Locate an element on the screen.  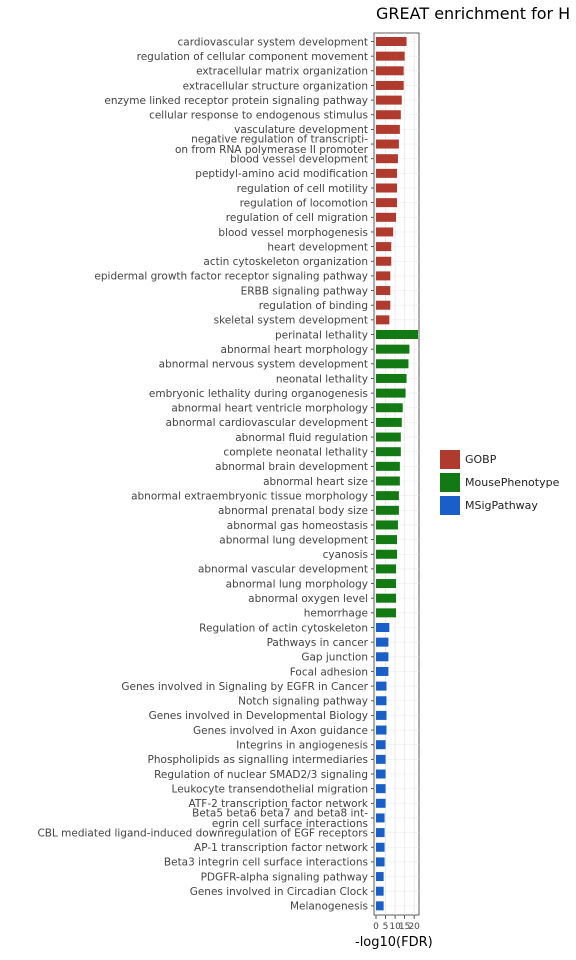
y-tick-label: hemorrhage is located at coordinates (336, 614).